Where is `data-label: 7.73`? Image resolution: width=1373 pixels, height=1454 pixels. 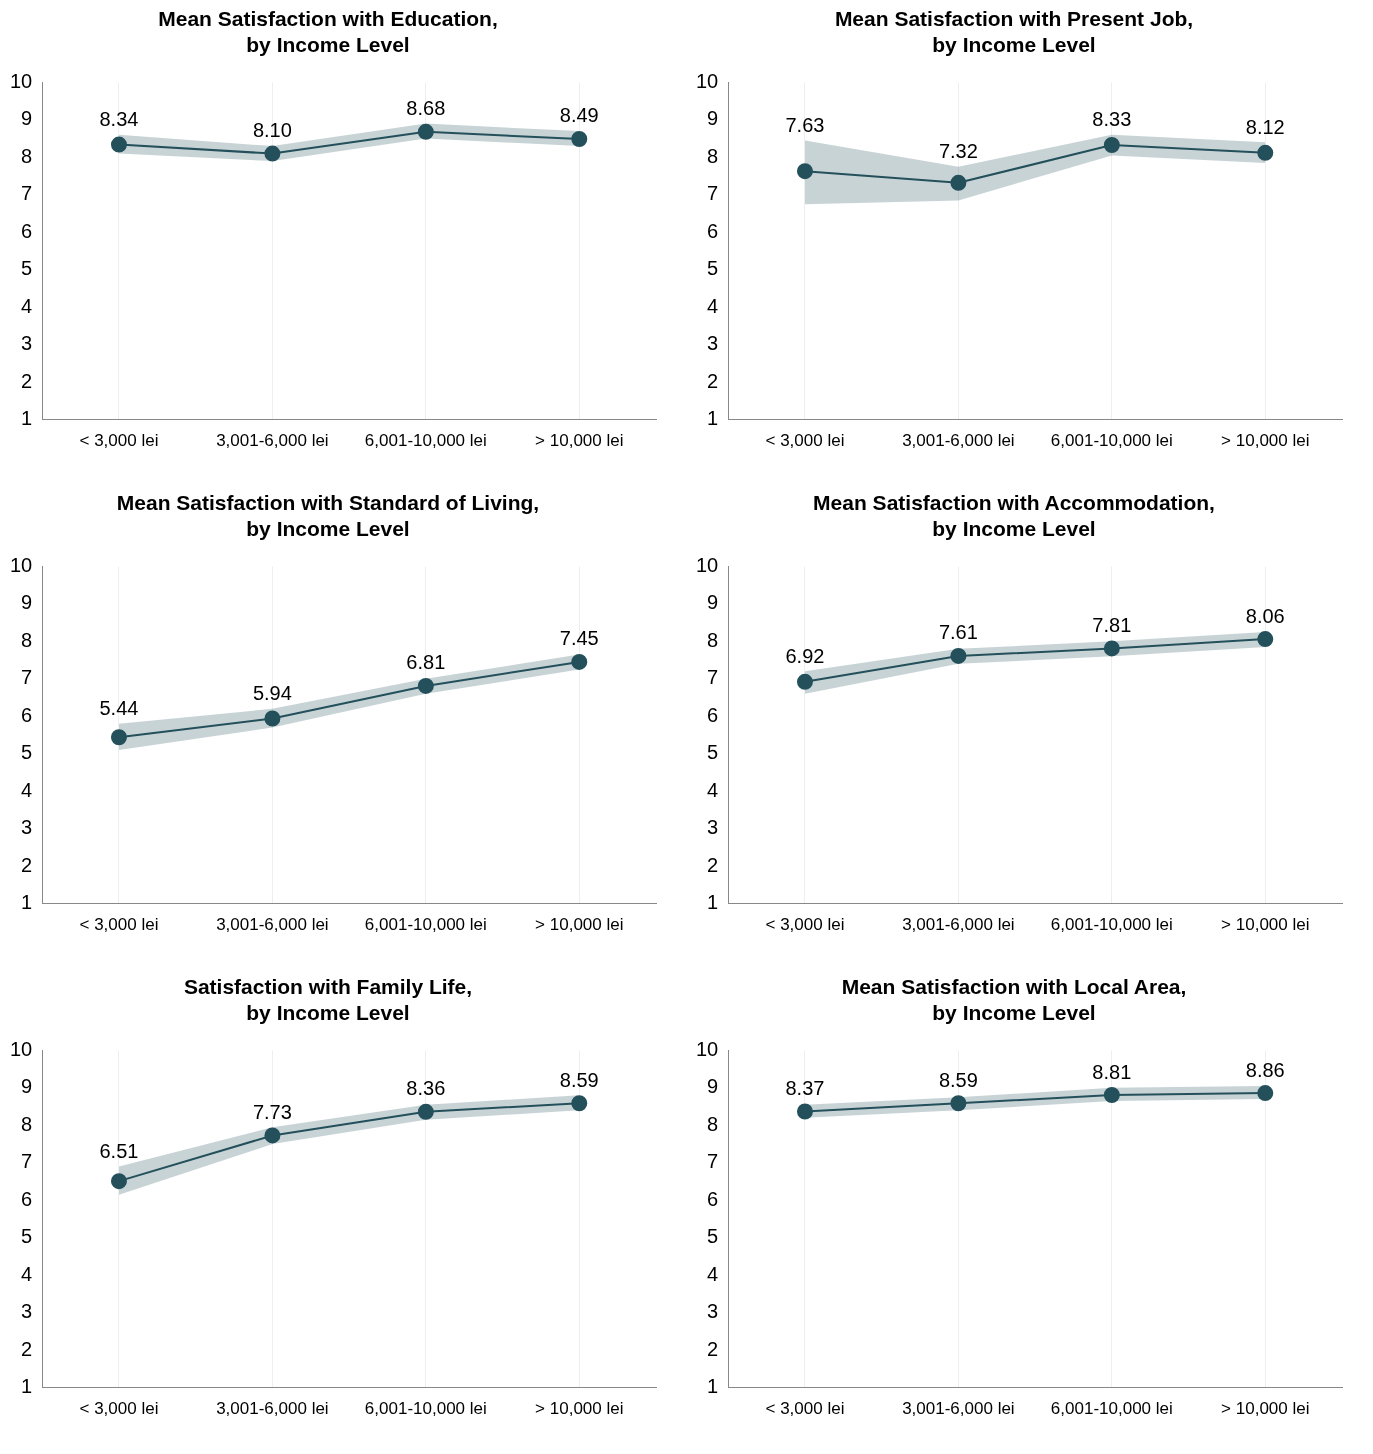
data-label: 7.73 is located at coordinates (272, 1111).